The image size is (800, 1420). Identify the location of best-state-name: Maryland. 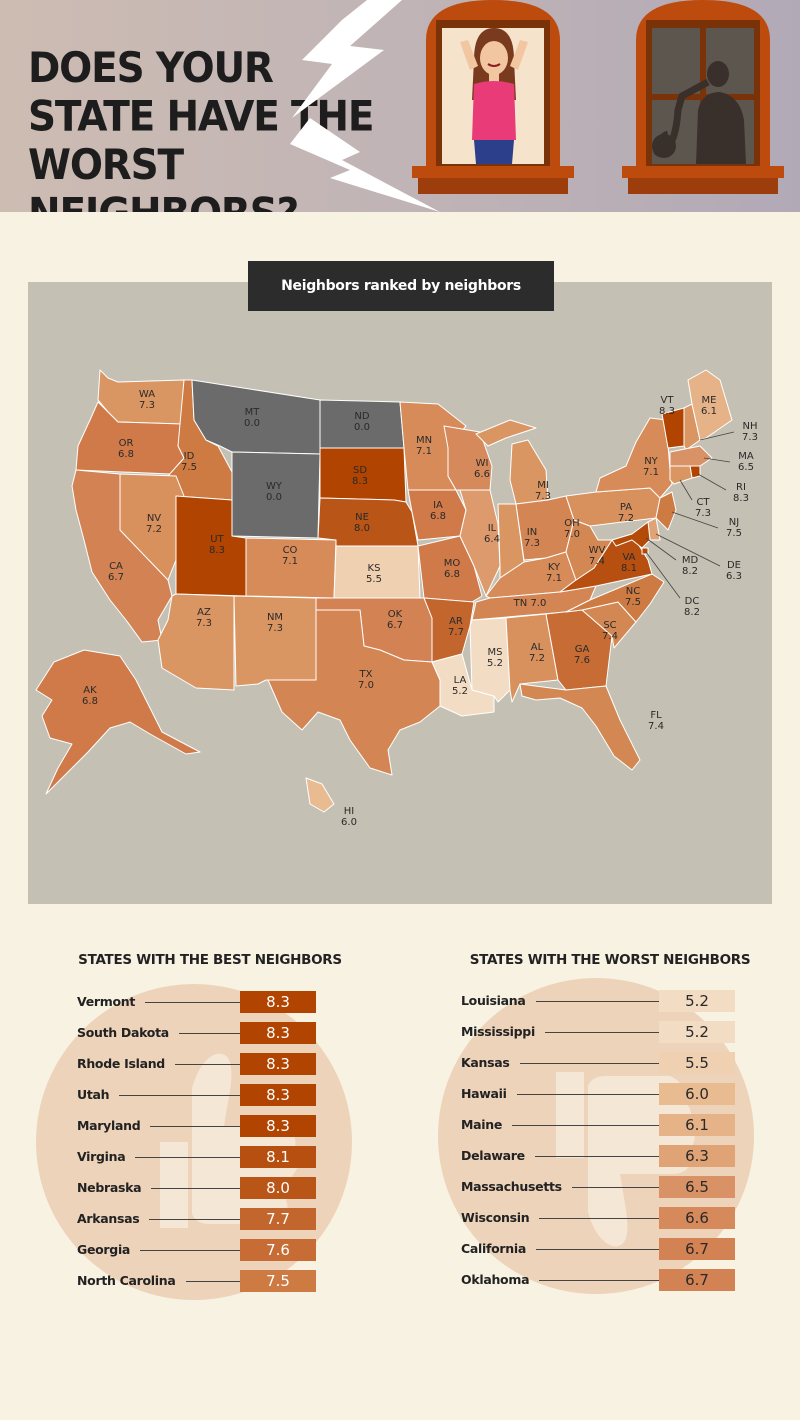
(109, 1125).